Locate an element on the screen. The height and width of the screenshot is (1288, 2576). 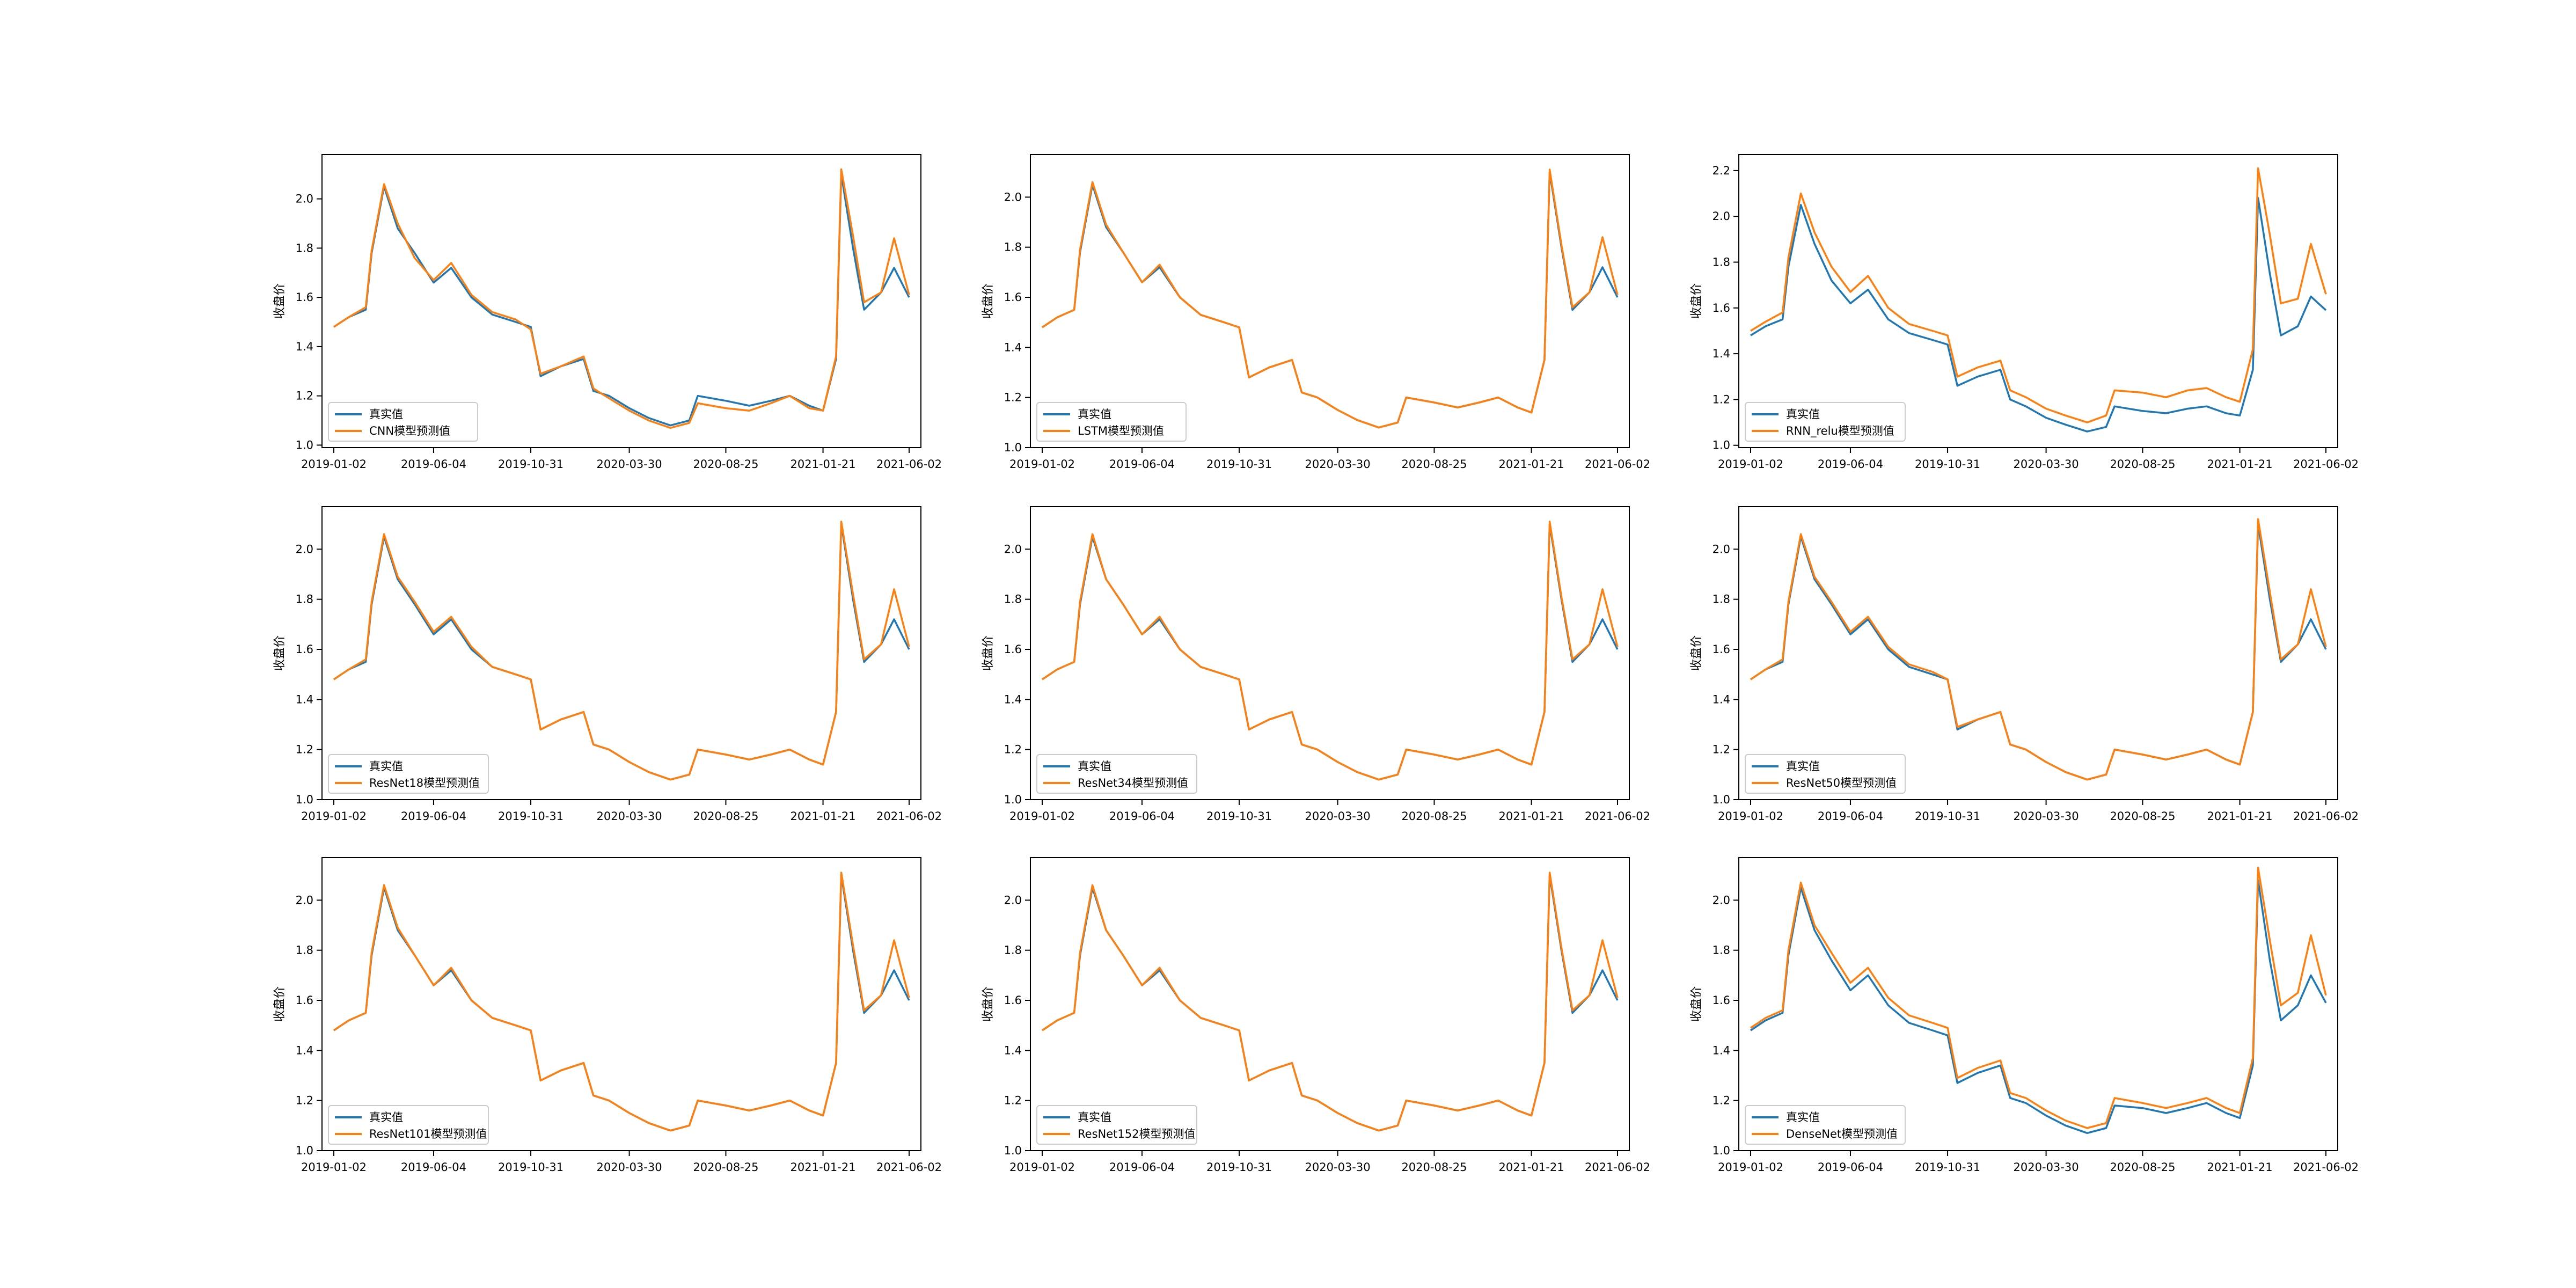
legend: 真实值 LSTM模型预测值 is located at coordinates (1111, 422).